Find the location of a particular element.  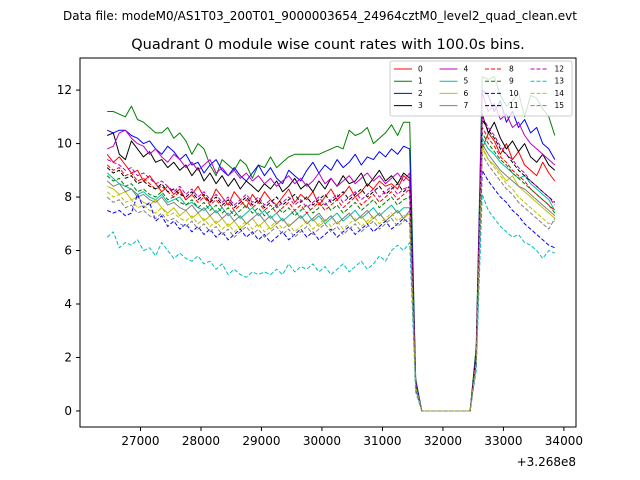

legend-label-2: 2 is located at coordinates (420, 93).